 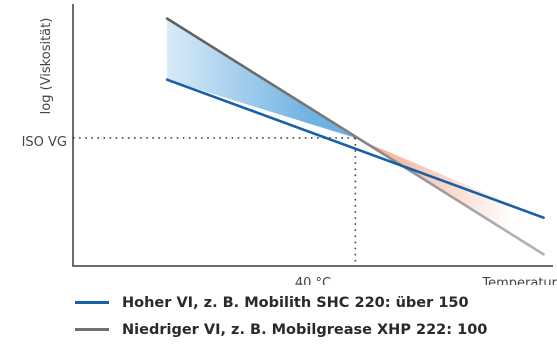 What do you see at coordinates (44, 142) in the screenshot?
I see `y-tick-label-iso-vg: ISO VG` at bounding box center [44, 142].